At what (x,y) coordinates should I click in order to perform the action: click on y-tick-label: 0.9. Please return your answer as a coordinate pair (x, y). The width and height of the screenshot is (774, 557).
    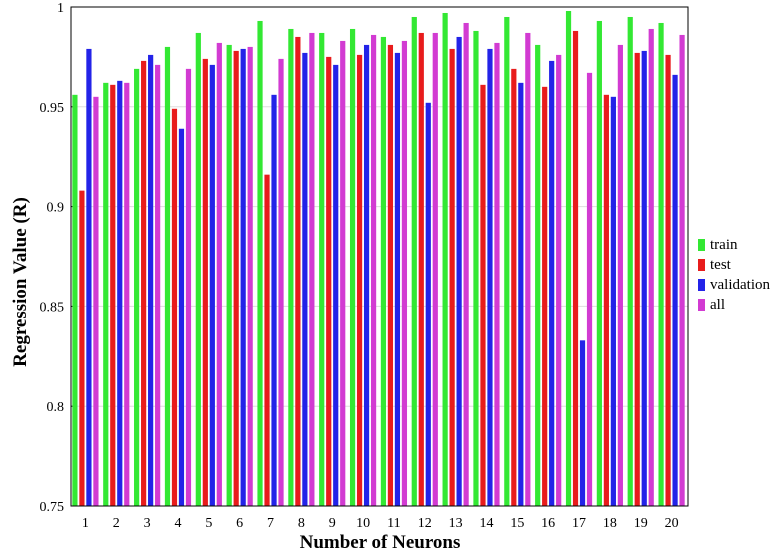
    Looking at the image, I should click on (56, 208).